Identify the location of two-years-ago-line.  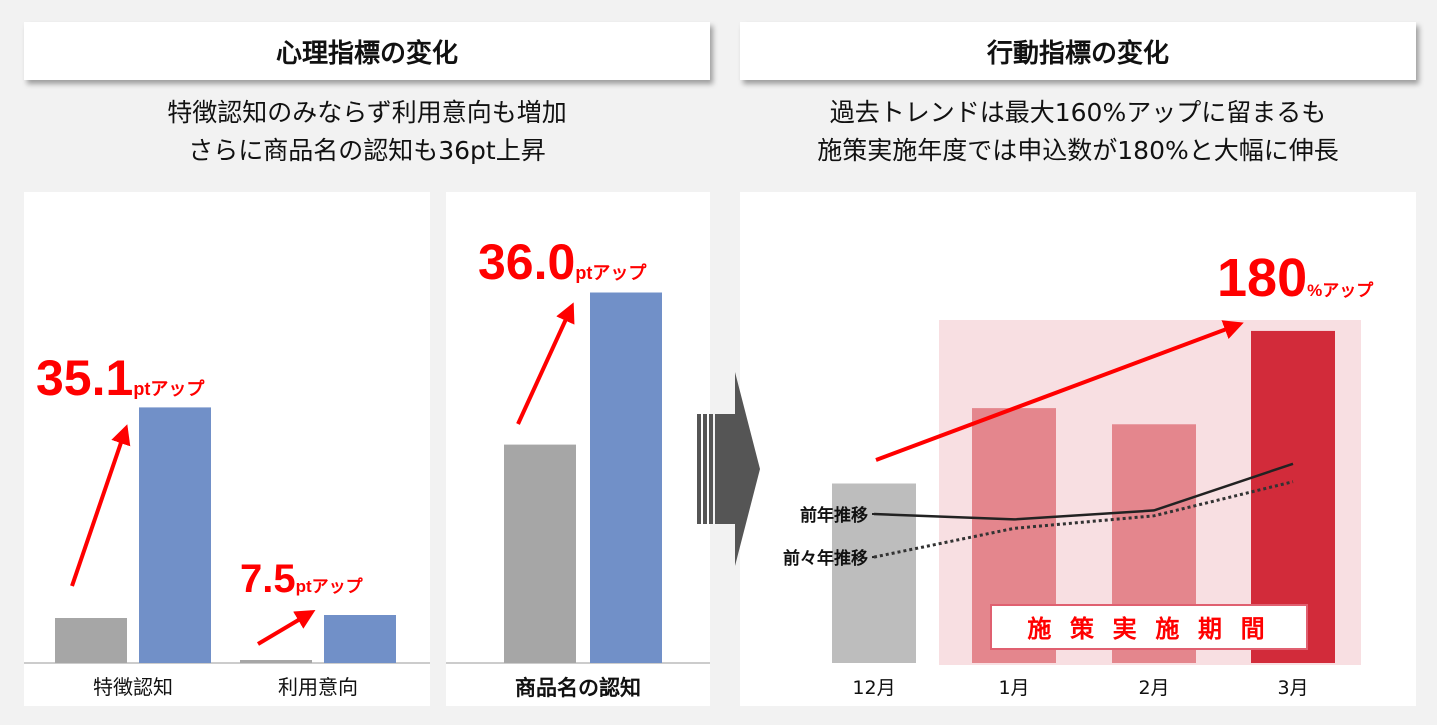
(1083, 519).